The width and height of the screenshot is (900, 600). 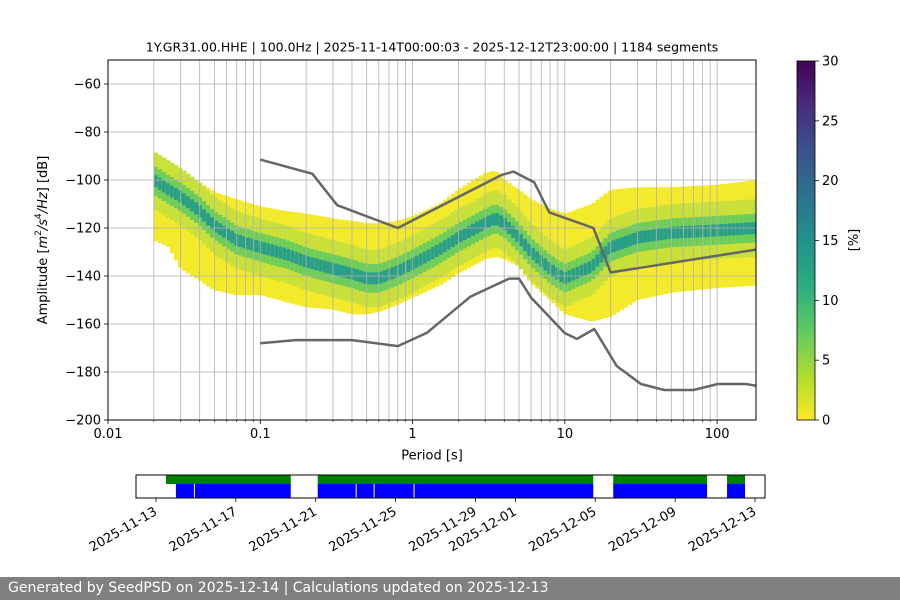 I want to click on y-tick-label: −140, so click(x=83, y=277).